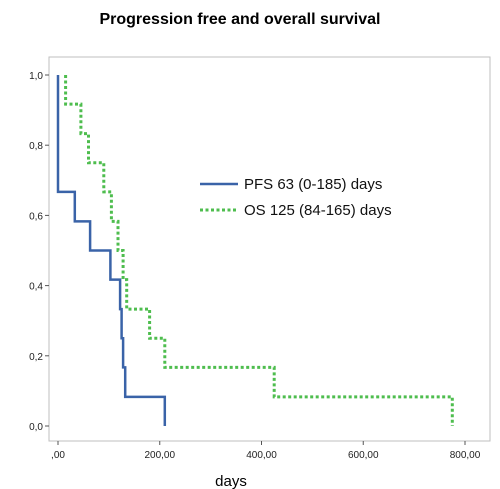  Describe the element at coordinates (36, 216) in the screenshot. I see `y-tick-label: 0,6` at that location.